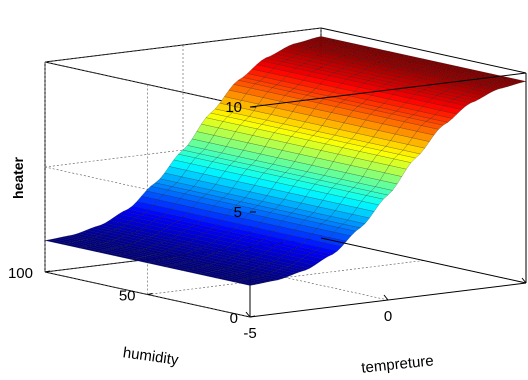 The height and width of the screenshot is (380, 528). What do you see at coordinates (398, 364) in the screenshot?
I see `x-axis-label: tempreture` at bounding box center [398, 364].